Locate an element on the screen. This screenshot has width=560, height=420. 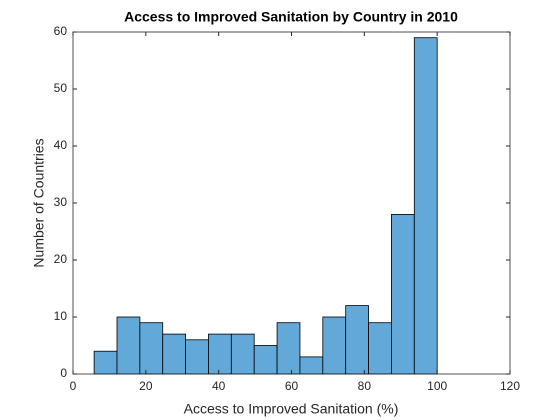
x-tick-label: 0 is located at coordinates (73, 386).